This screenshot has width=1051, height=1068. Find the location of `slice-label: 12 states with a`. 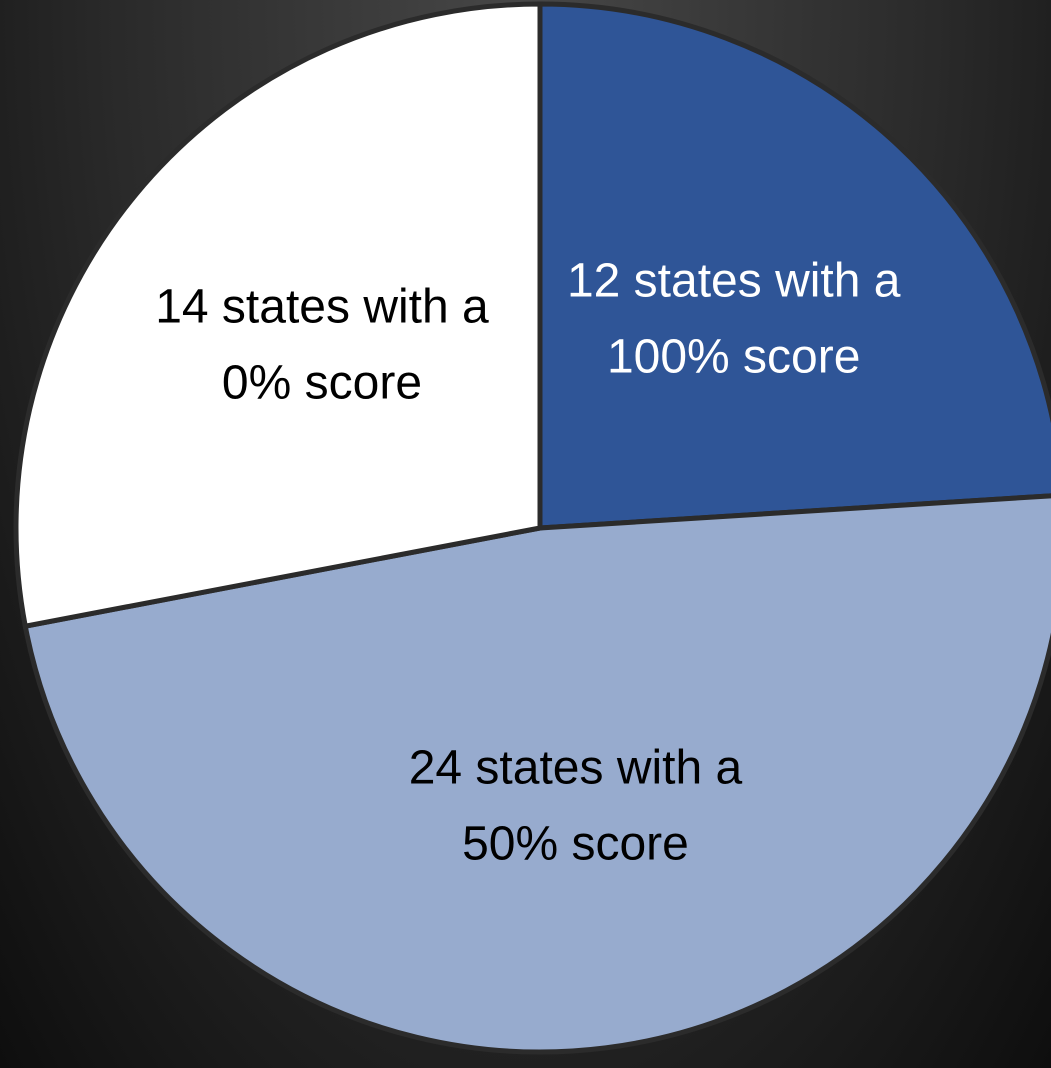

slice-label: 12 states with a is located at coordinates (734, 280).